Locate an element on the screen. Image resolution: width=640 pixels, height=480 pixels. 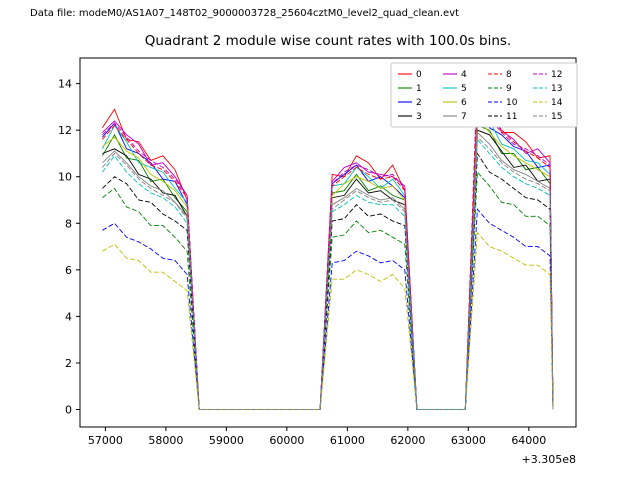
y-tick-label: 0 is located at coordinates (68, 410).